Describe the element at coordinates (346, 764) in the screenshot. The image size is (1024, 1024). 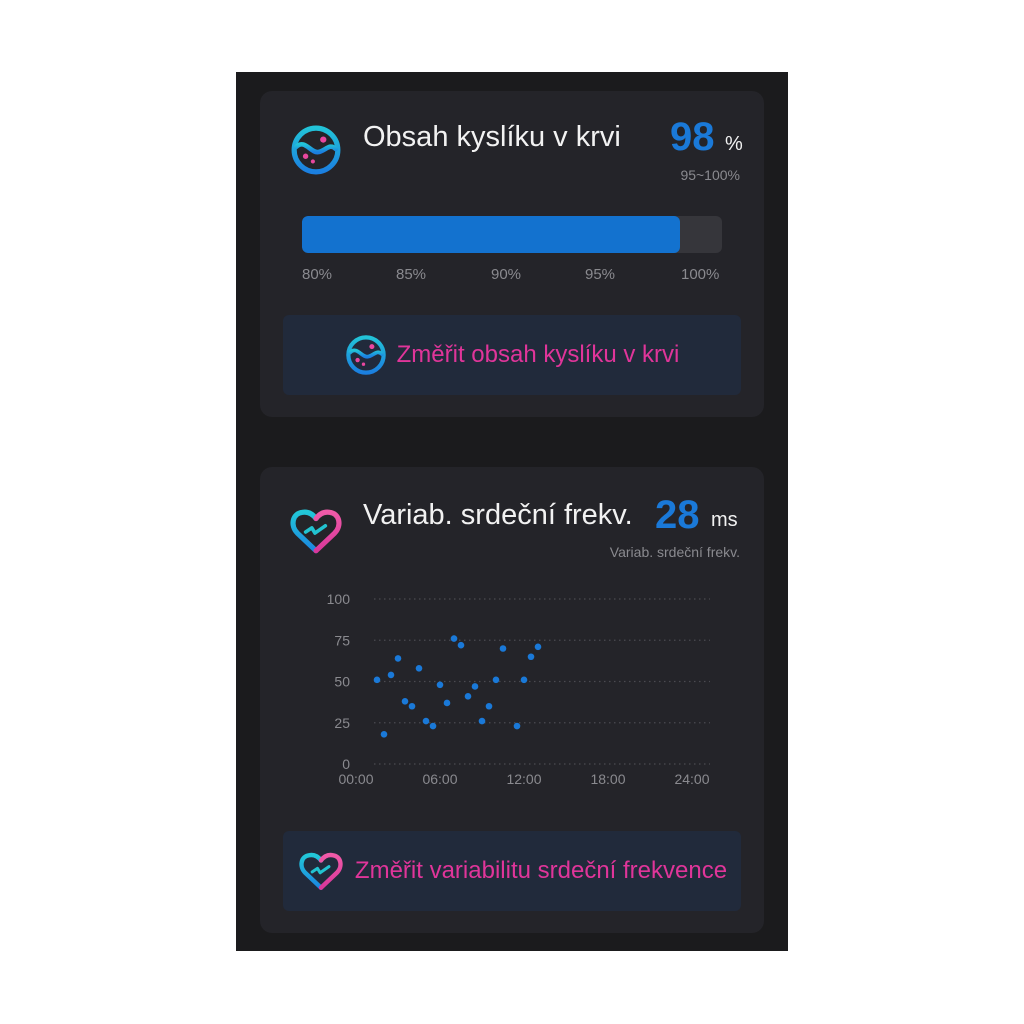
I see `y-tick-label: 0` at that location.